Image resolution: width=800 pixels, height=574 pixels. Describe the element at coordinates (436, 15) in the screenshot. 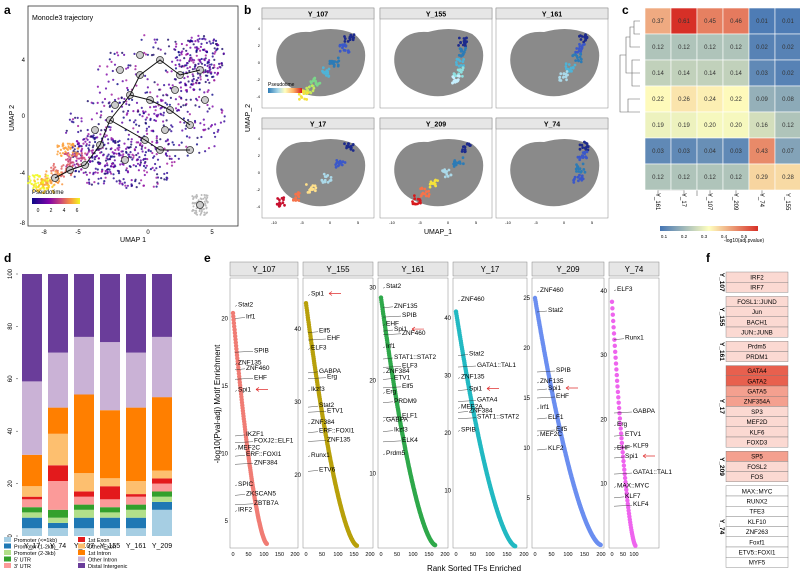

I see `umap-thumb-title: Y_155` at that location.